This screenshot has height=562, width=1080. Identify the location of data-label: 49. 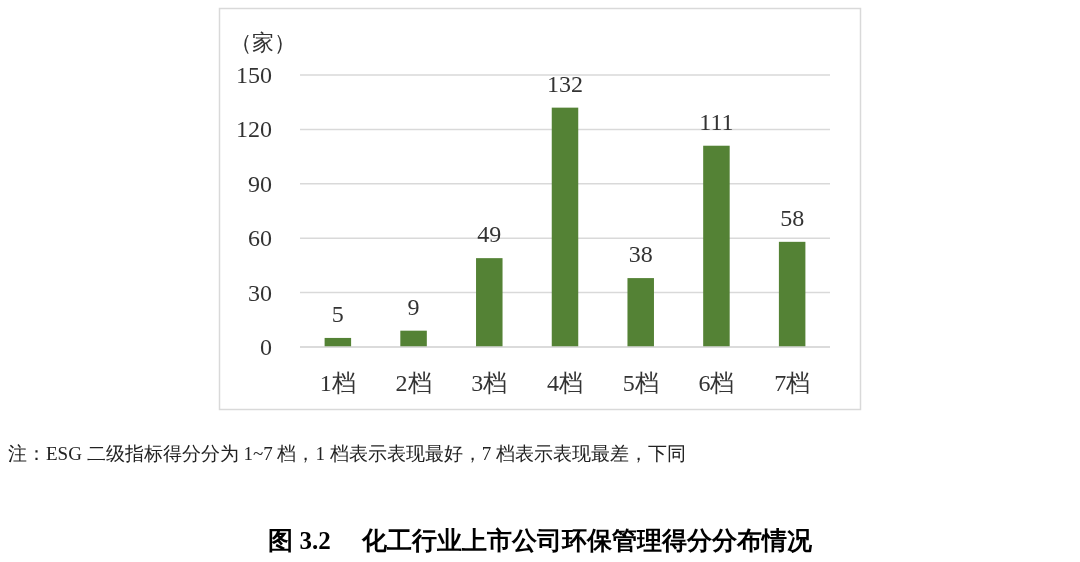
(489, 234).